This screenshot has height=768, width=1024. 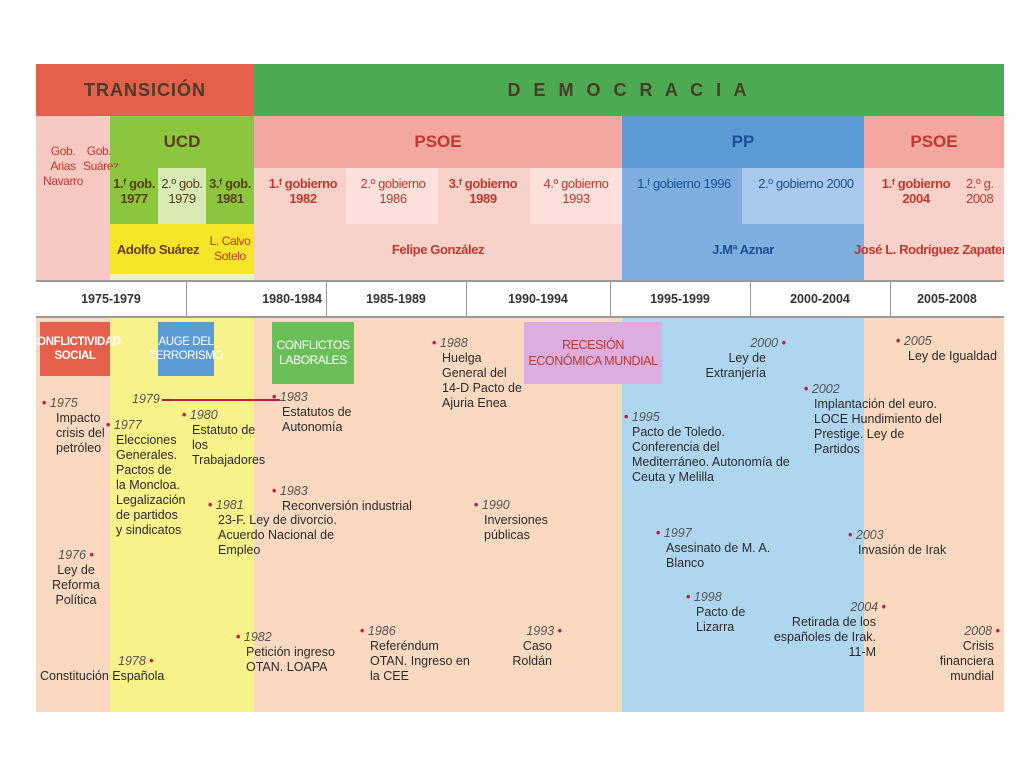 What do you see at coordinates (230, 249) in the screenshot?
I see `leader-calvo-sotelo: L. Calvo Sotelo` at bounding box center [230, 249].